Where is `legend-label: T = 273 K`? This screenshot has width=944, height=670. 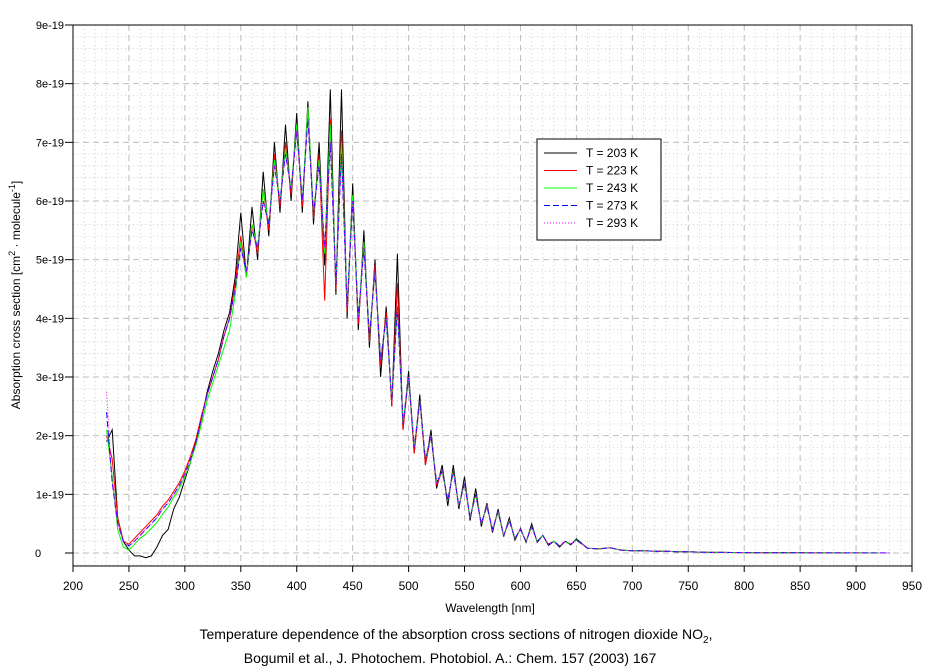 legend-label: T = 273 K is located at coordinates (612, 206).